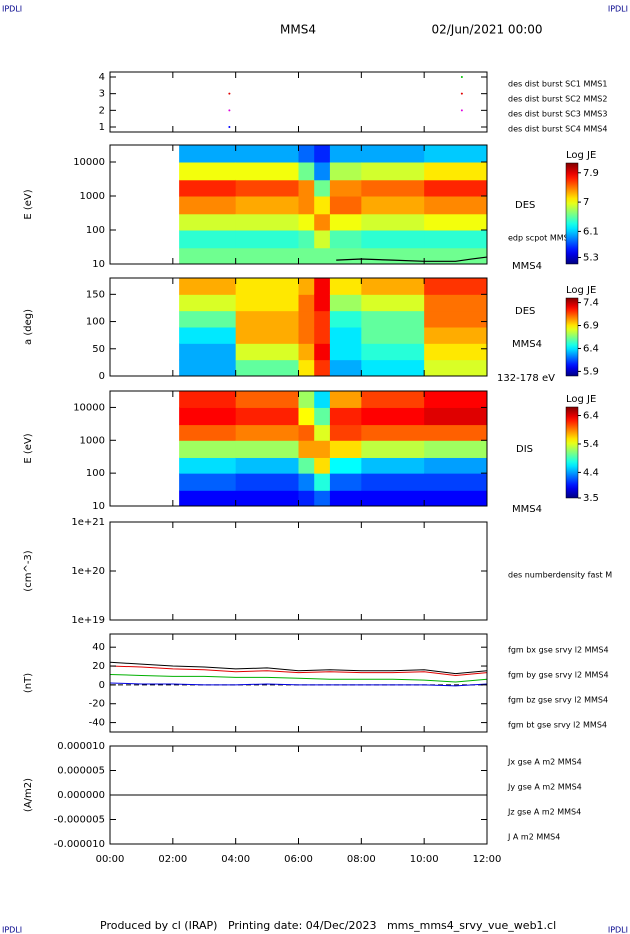 The height and width of the screenshot is (934, 630). Describe the element at coordinates (102, 110) in the screenshot. I see `y-tick-label: 2` at that location.